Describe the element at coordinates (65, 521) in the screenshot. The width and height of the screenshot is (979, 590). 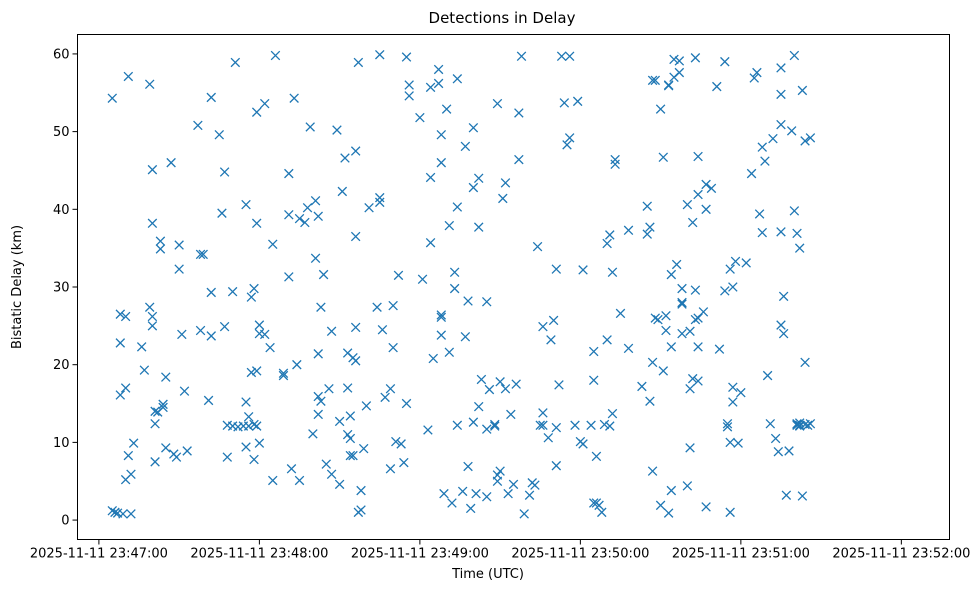
I see `y-tick-label: 0` at that location.